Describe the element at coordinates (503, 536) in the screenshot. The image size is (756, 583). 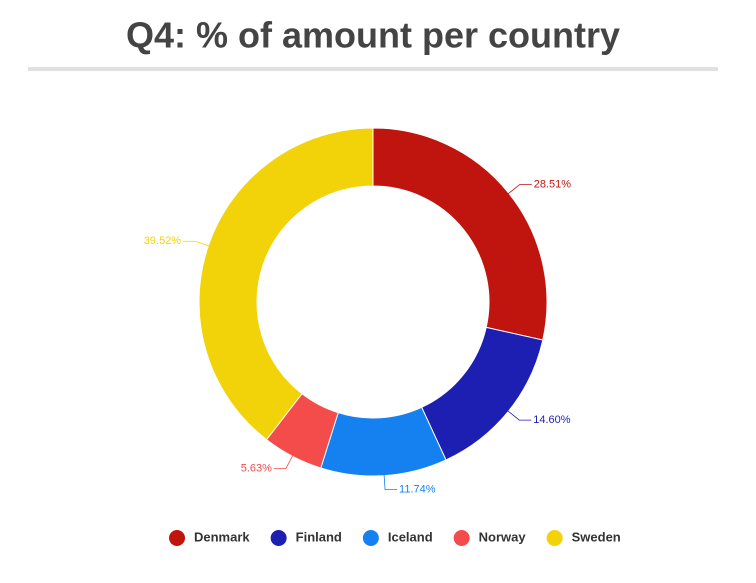
I see `legend-label: Norway` at that location.